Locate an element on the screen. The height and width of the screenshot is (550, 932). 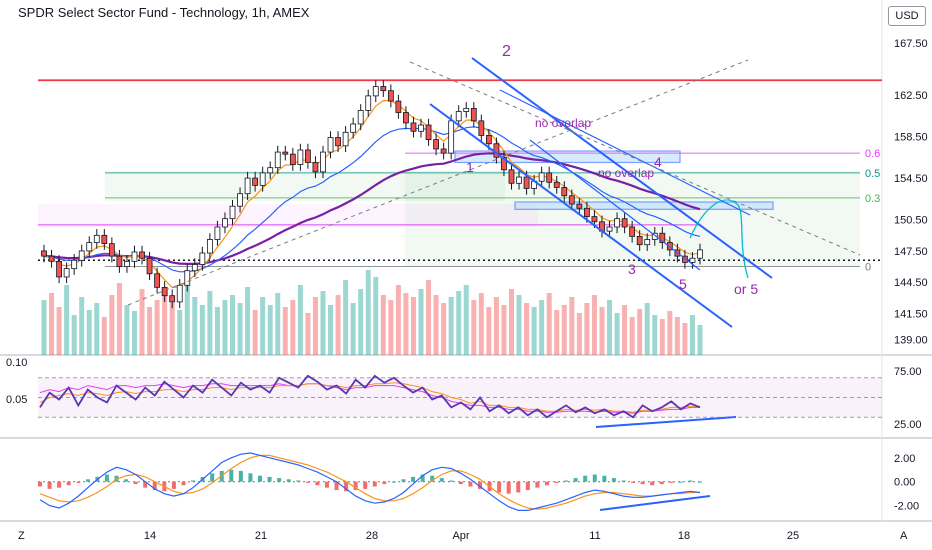
wave-label: no overlap is located at coordinates (626, 173).